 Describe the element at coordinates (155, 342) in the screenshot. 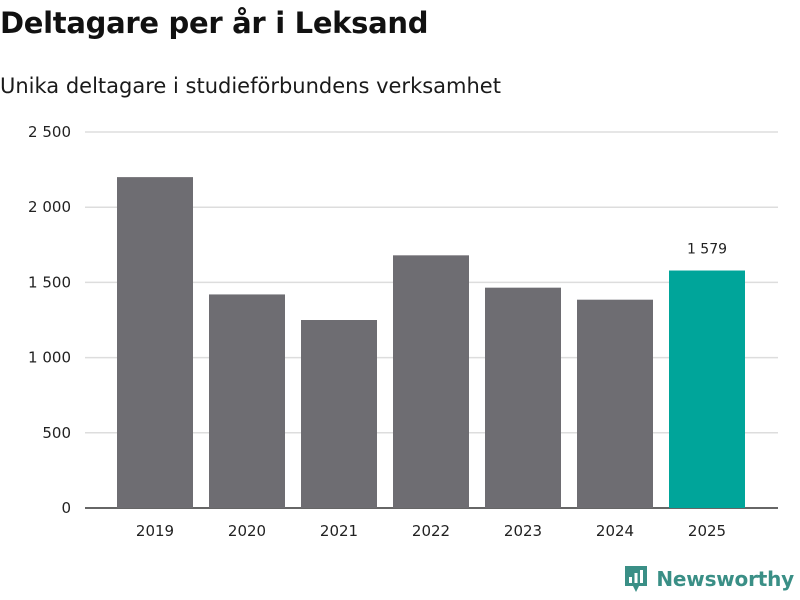

I see `bar-2019` at that location.